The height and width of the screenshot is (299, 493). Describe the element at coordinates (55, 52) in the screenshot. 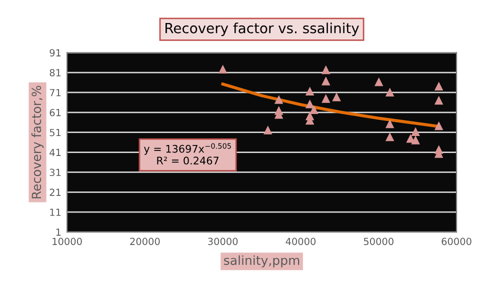

I see `y-tick-label: 91` at that location.